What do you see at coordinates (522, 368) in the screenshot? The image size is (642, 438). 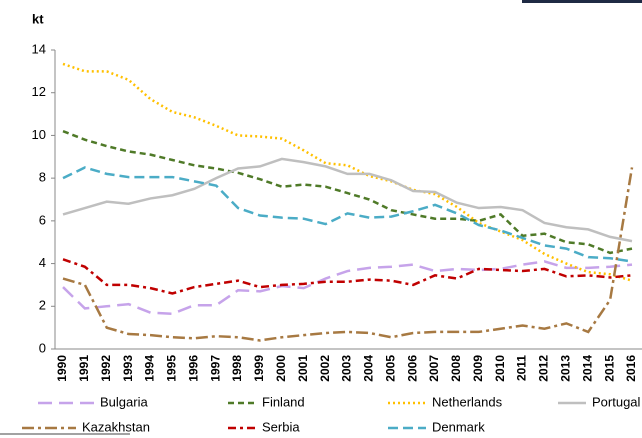 I see `x-tick-label: 2011` at bounding box center [522, 368].